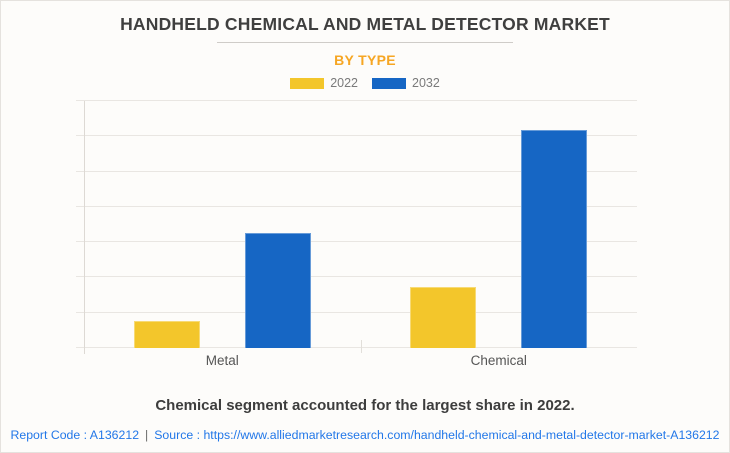  I want to click on x-axis-labels: Metal Chemical, so click(360, 360).